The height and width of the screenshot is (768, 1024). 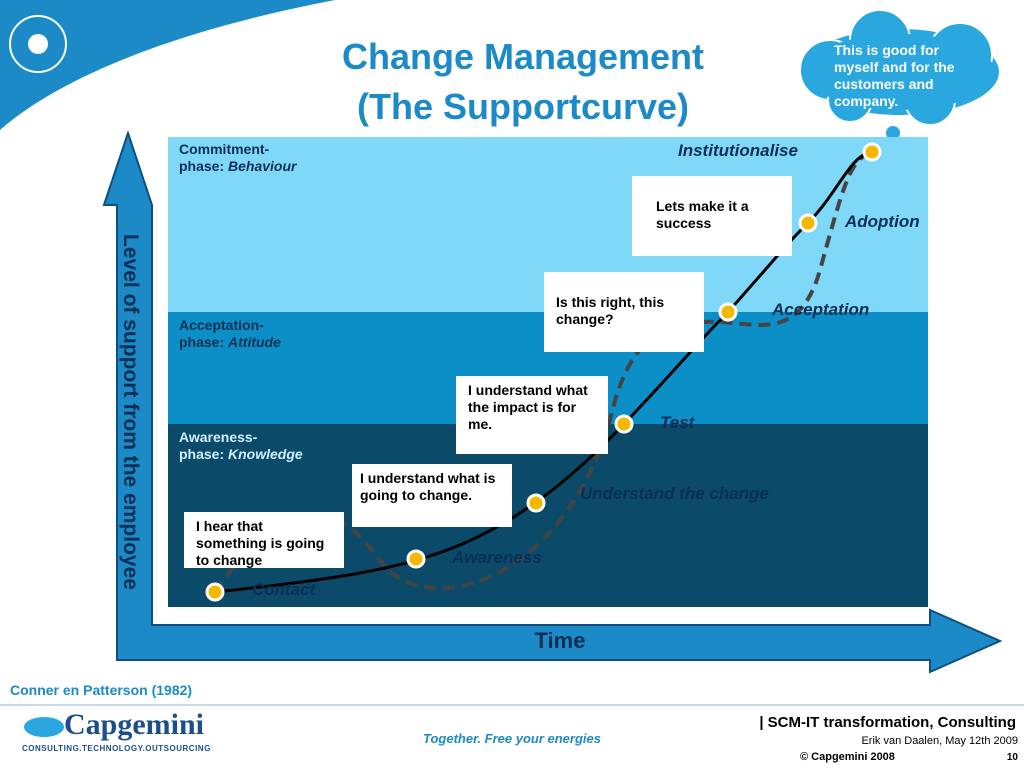 What do you see at coordinates (218, 437) in the screenshot?
I see `phase-name: Awareness-` at bounding box center [218, 437].